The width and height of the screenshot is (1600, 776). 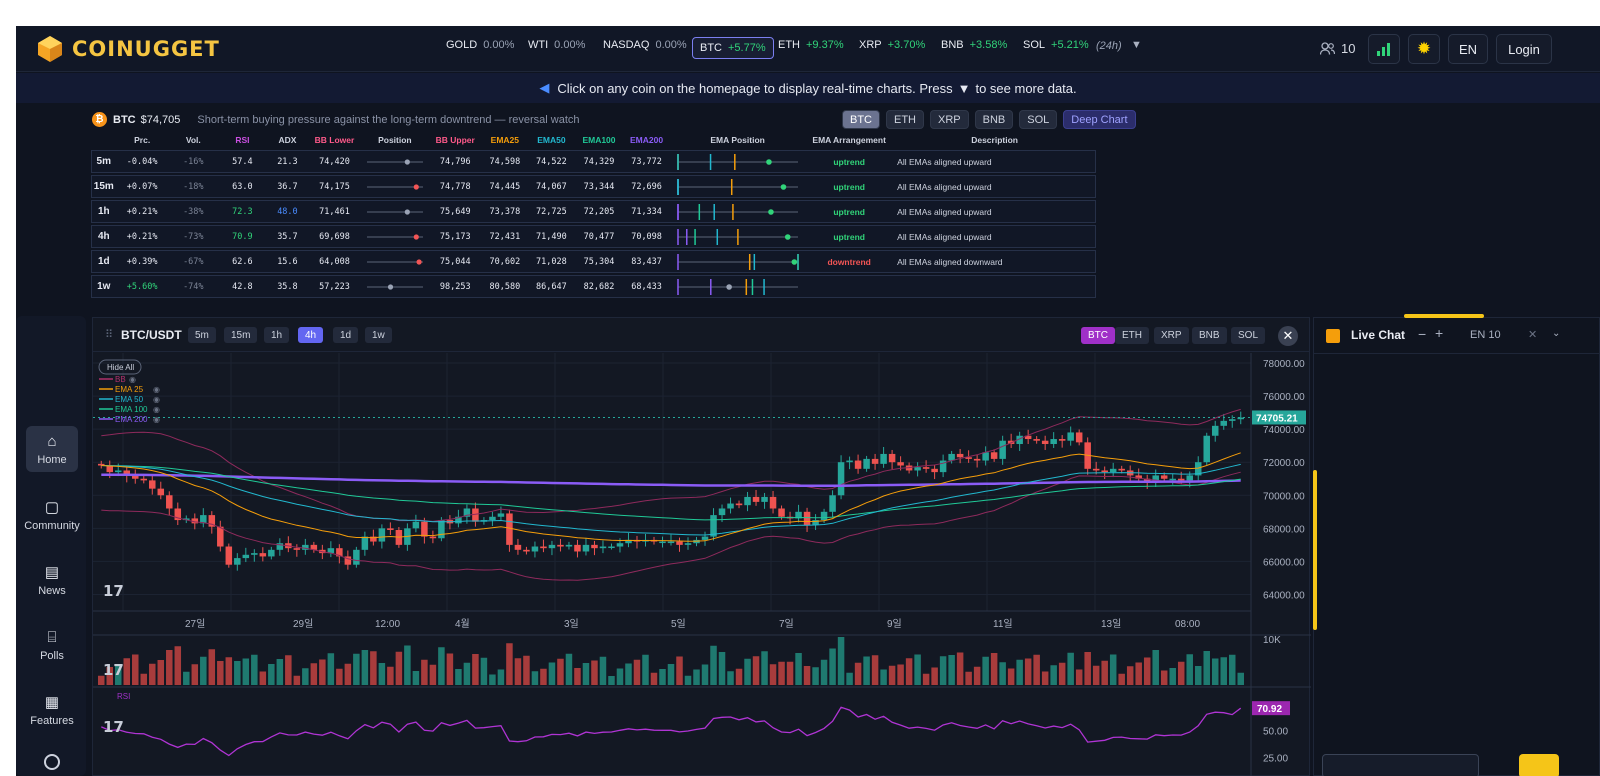 I want to click on price-change-cell: +0.21%, so click(x=142, y=211).